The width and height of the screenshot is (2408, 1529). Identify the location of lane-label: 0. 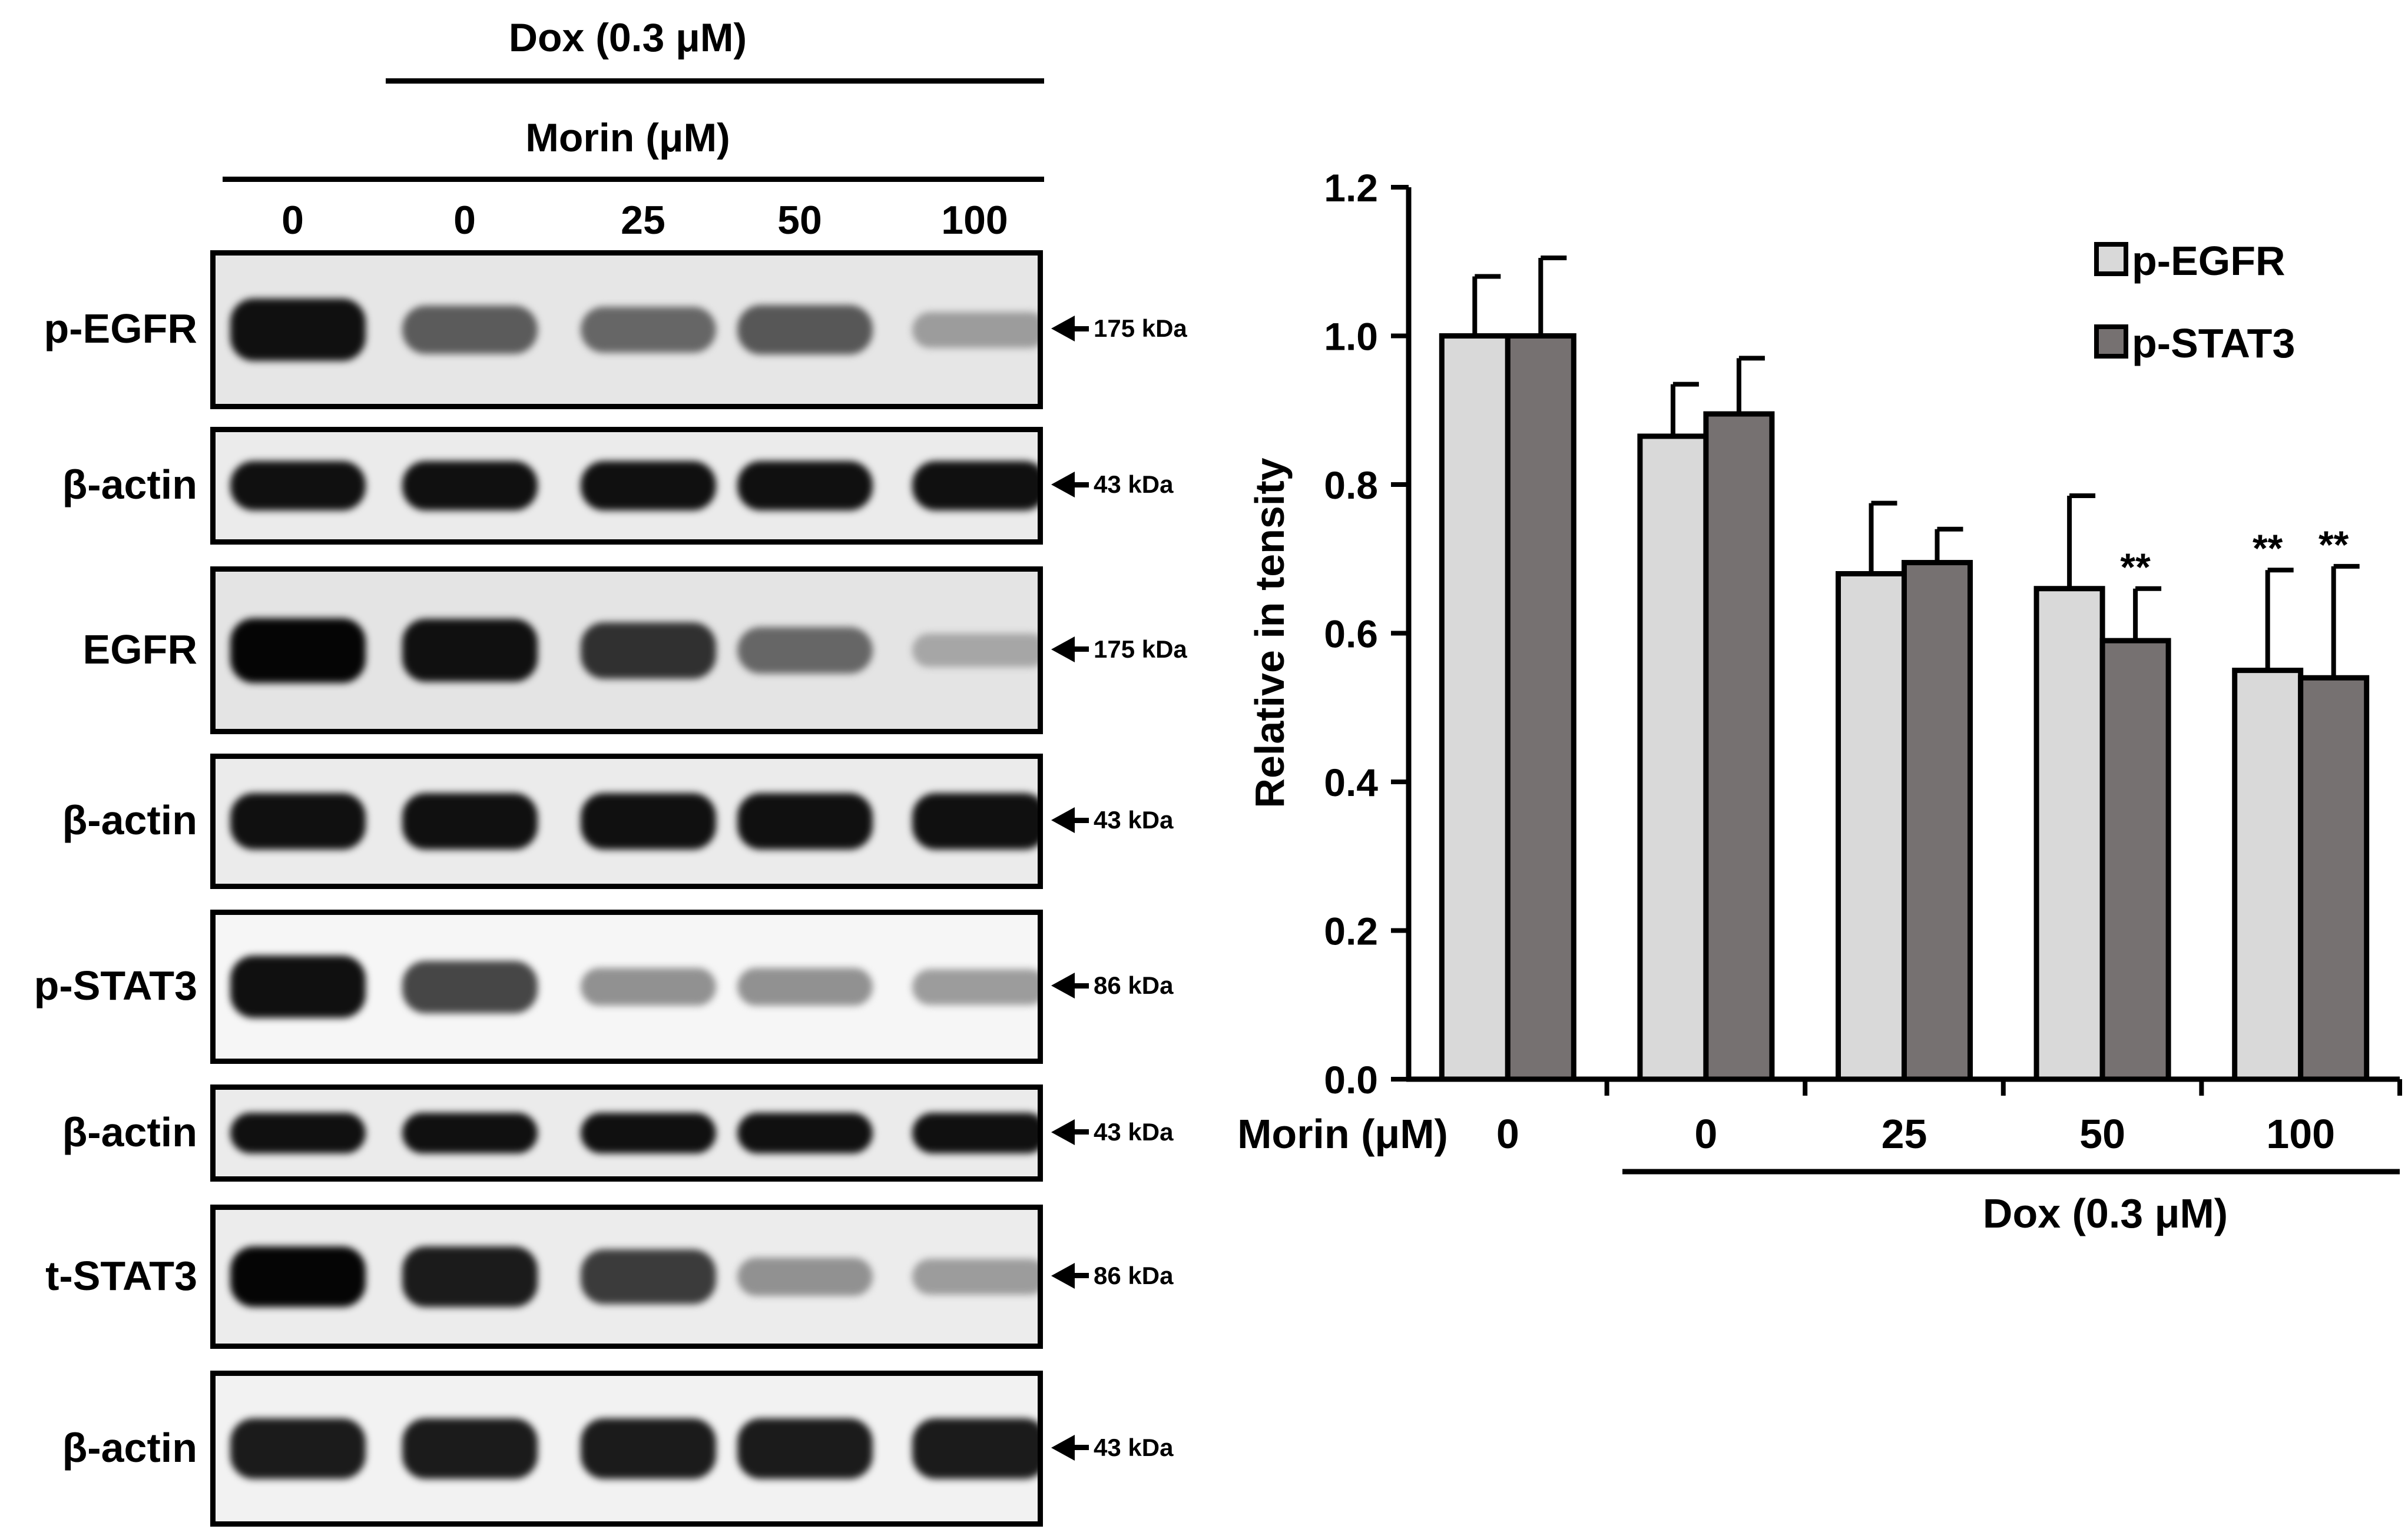
(464, 220).